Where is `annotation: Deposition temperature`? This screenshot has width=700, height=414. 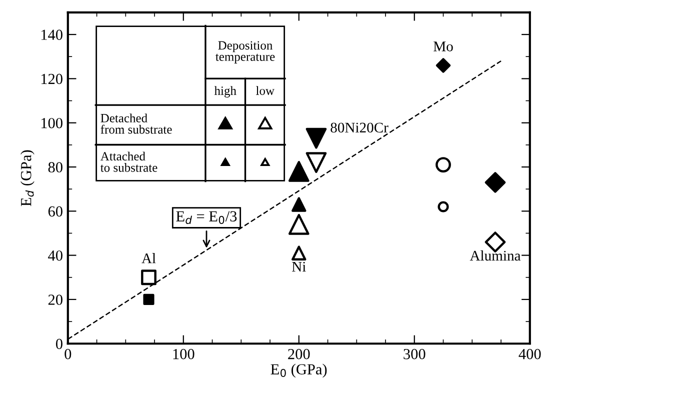 annotation: Deposition temperature is located at coordinates (245, 52).